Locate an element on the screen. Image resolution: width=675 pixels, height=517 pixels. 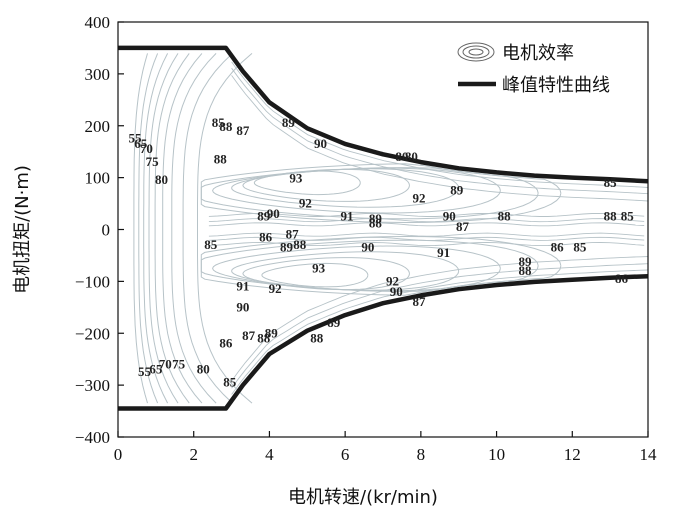
x-tick-label: 4 is located at coordinates (269, 454).